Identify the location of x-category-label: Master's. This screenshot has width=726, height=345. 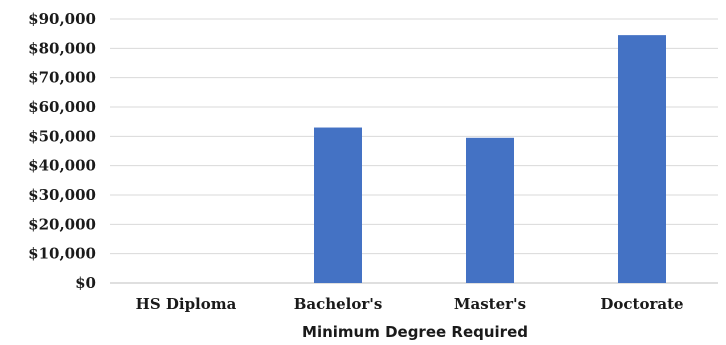
(490, 304).